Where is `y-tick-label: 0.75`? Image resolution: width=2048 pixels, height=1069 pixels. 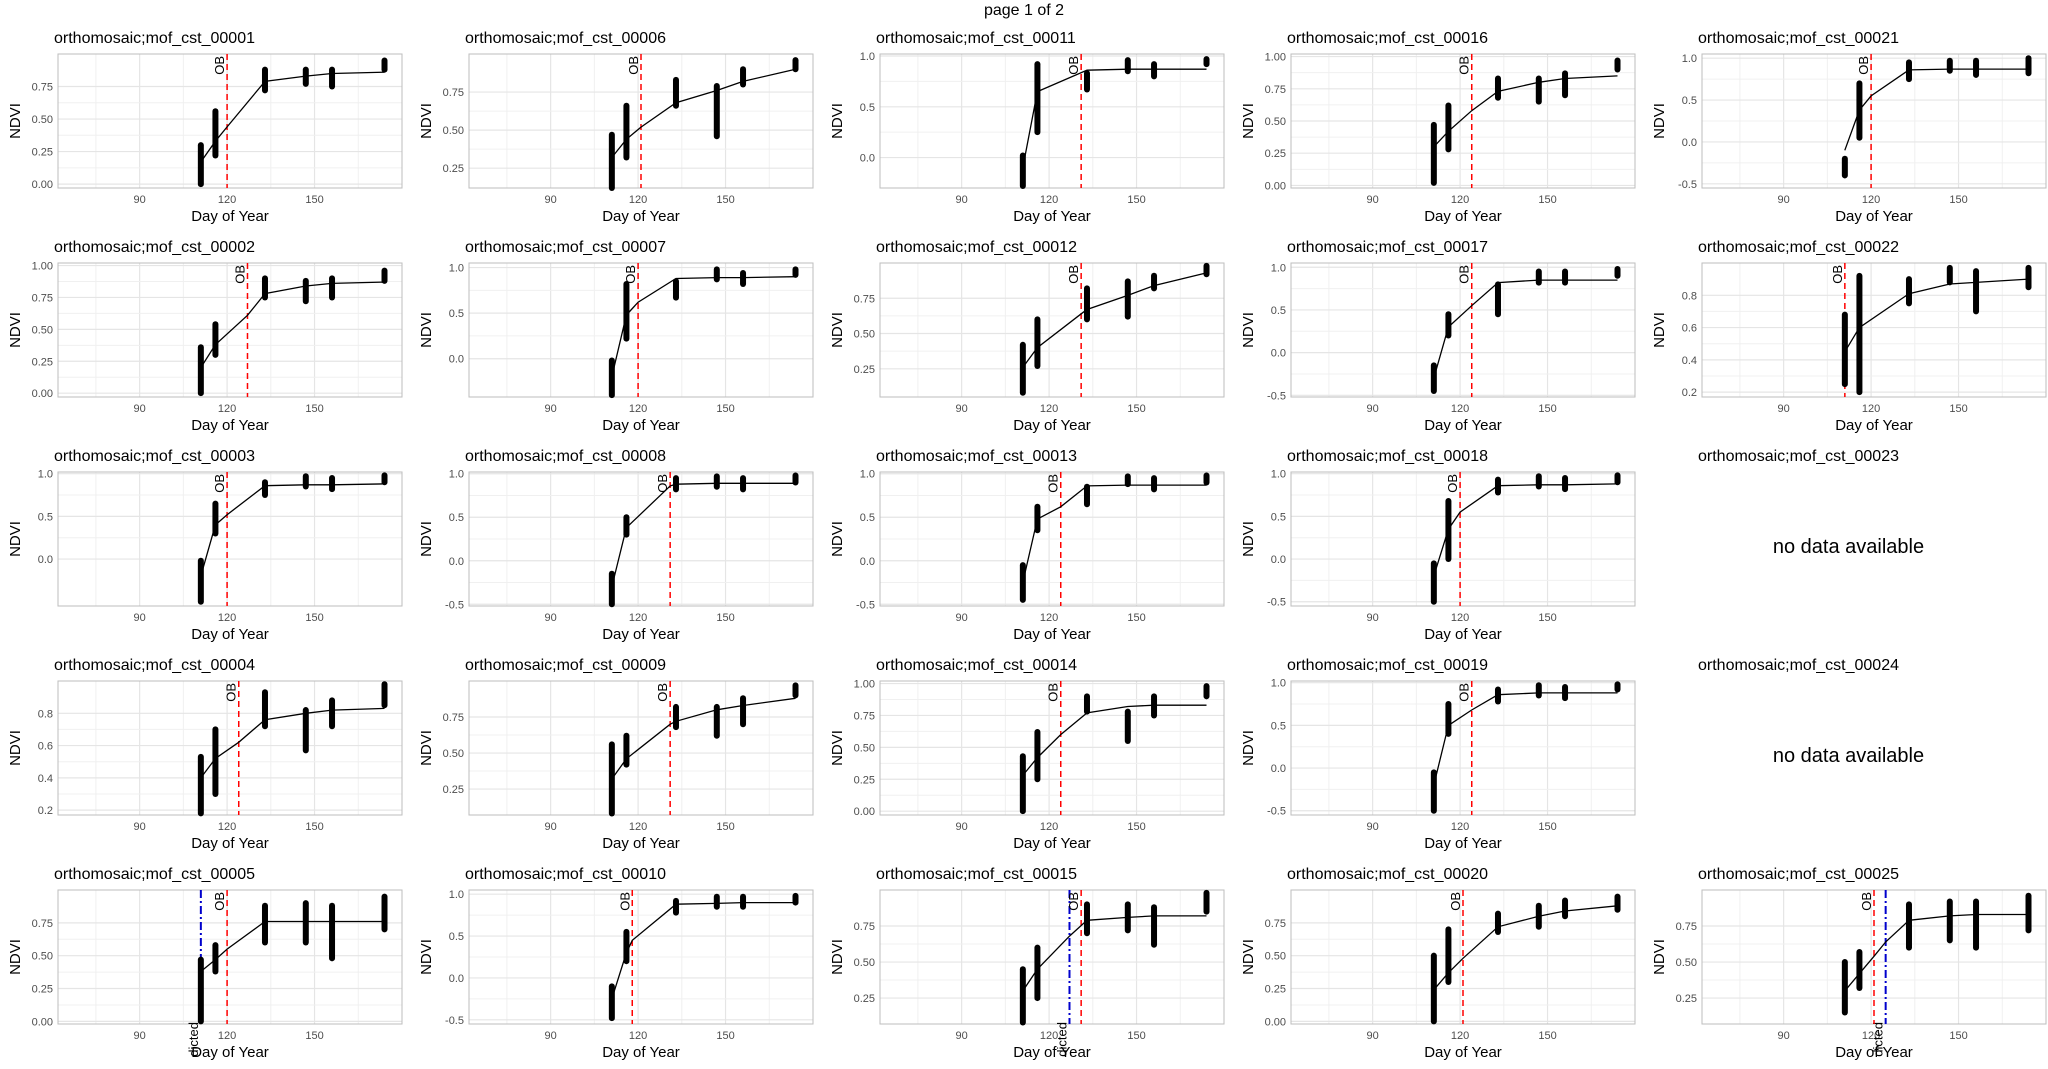
y-tick-label: 0.75 is located at coordinates (1275, 924).